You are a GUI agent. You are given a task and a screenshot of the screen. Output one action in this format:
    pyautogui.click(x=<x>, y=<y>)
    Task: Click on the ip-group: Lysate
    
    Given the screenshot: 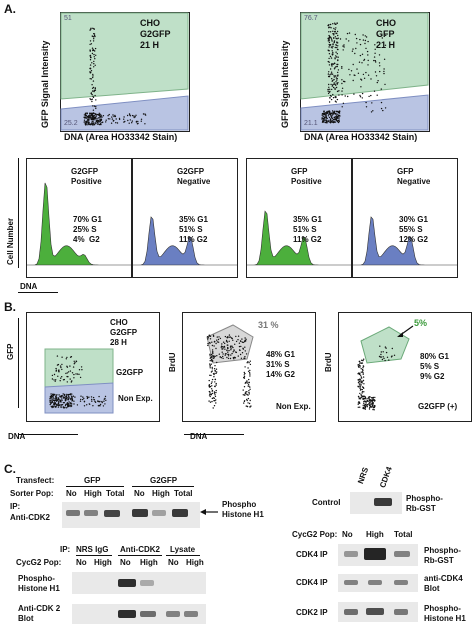 What is the action you would take?
    pyautogui.click(x=183, y=549)
    